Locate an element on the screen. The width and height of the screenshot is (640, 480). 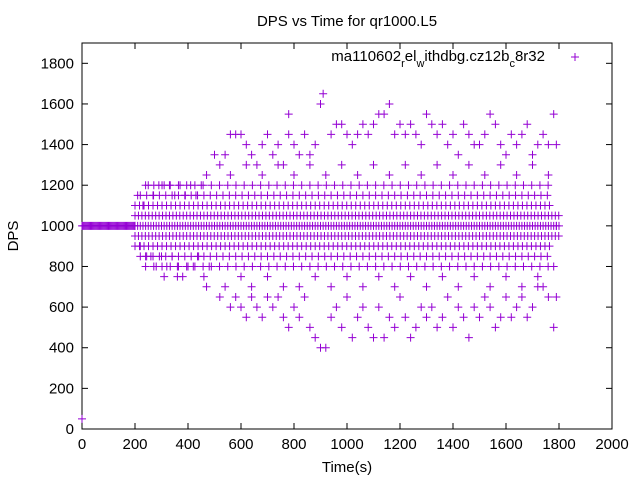
x-tick-label: 1200 is located at coordinates (399, 444).